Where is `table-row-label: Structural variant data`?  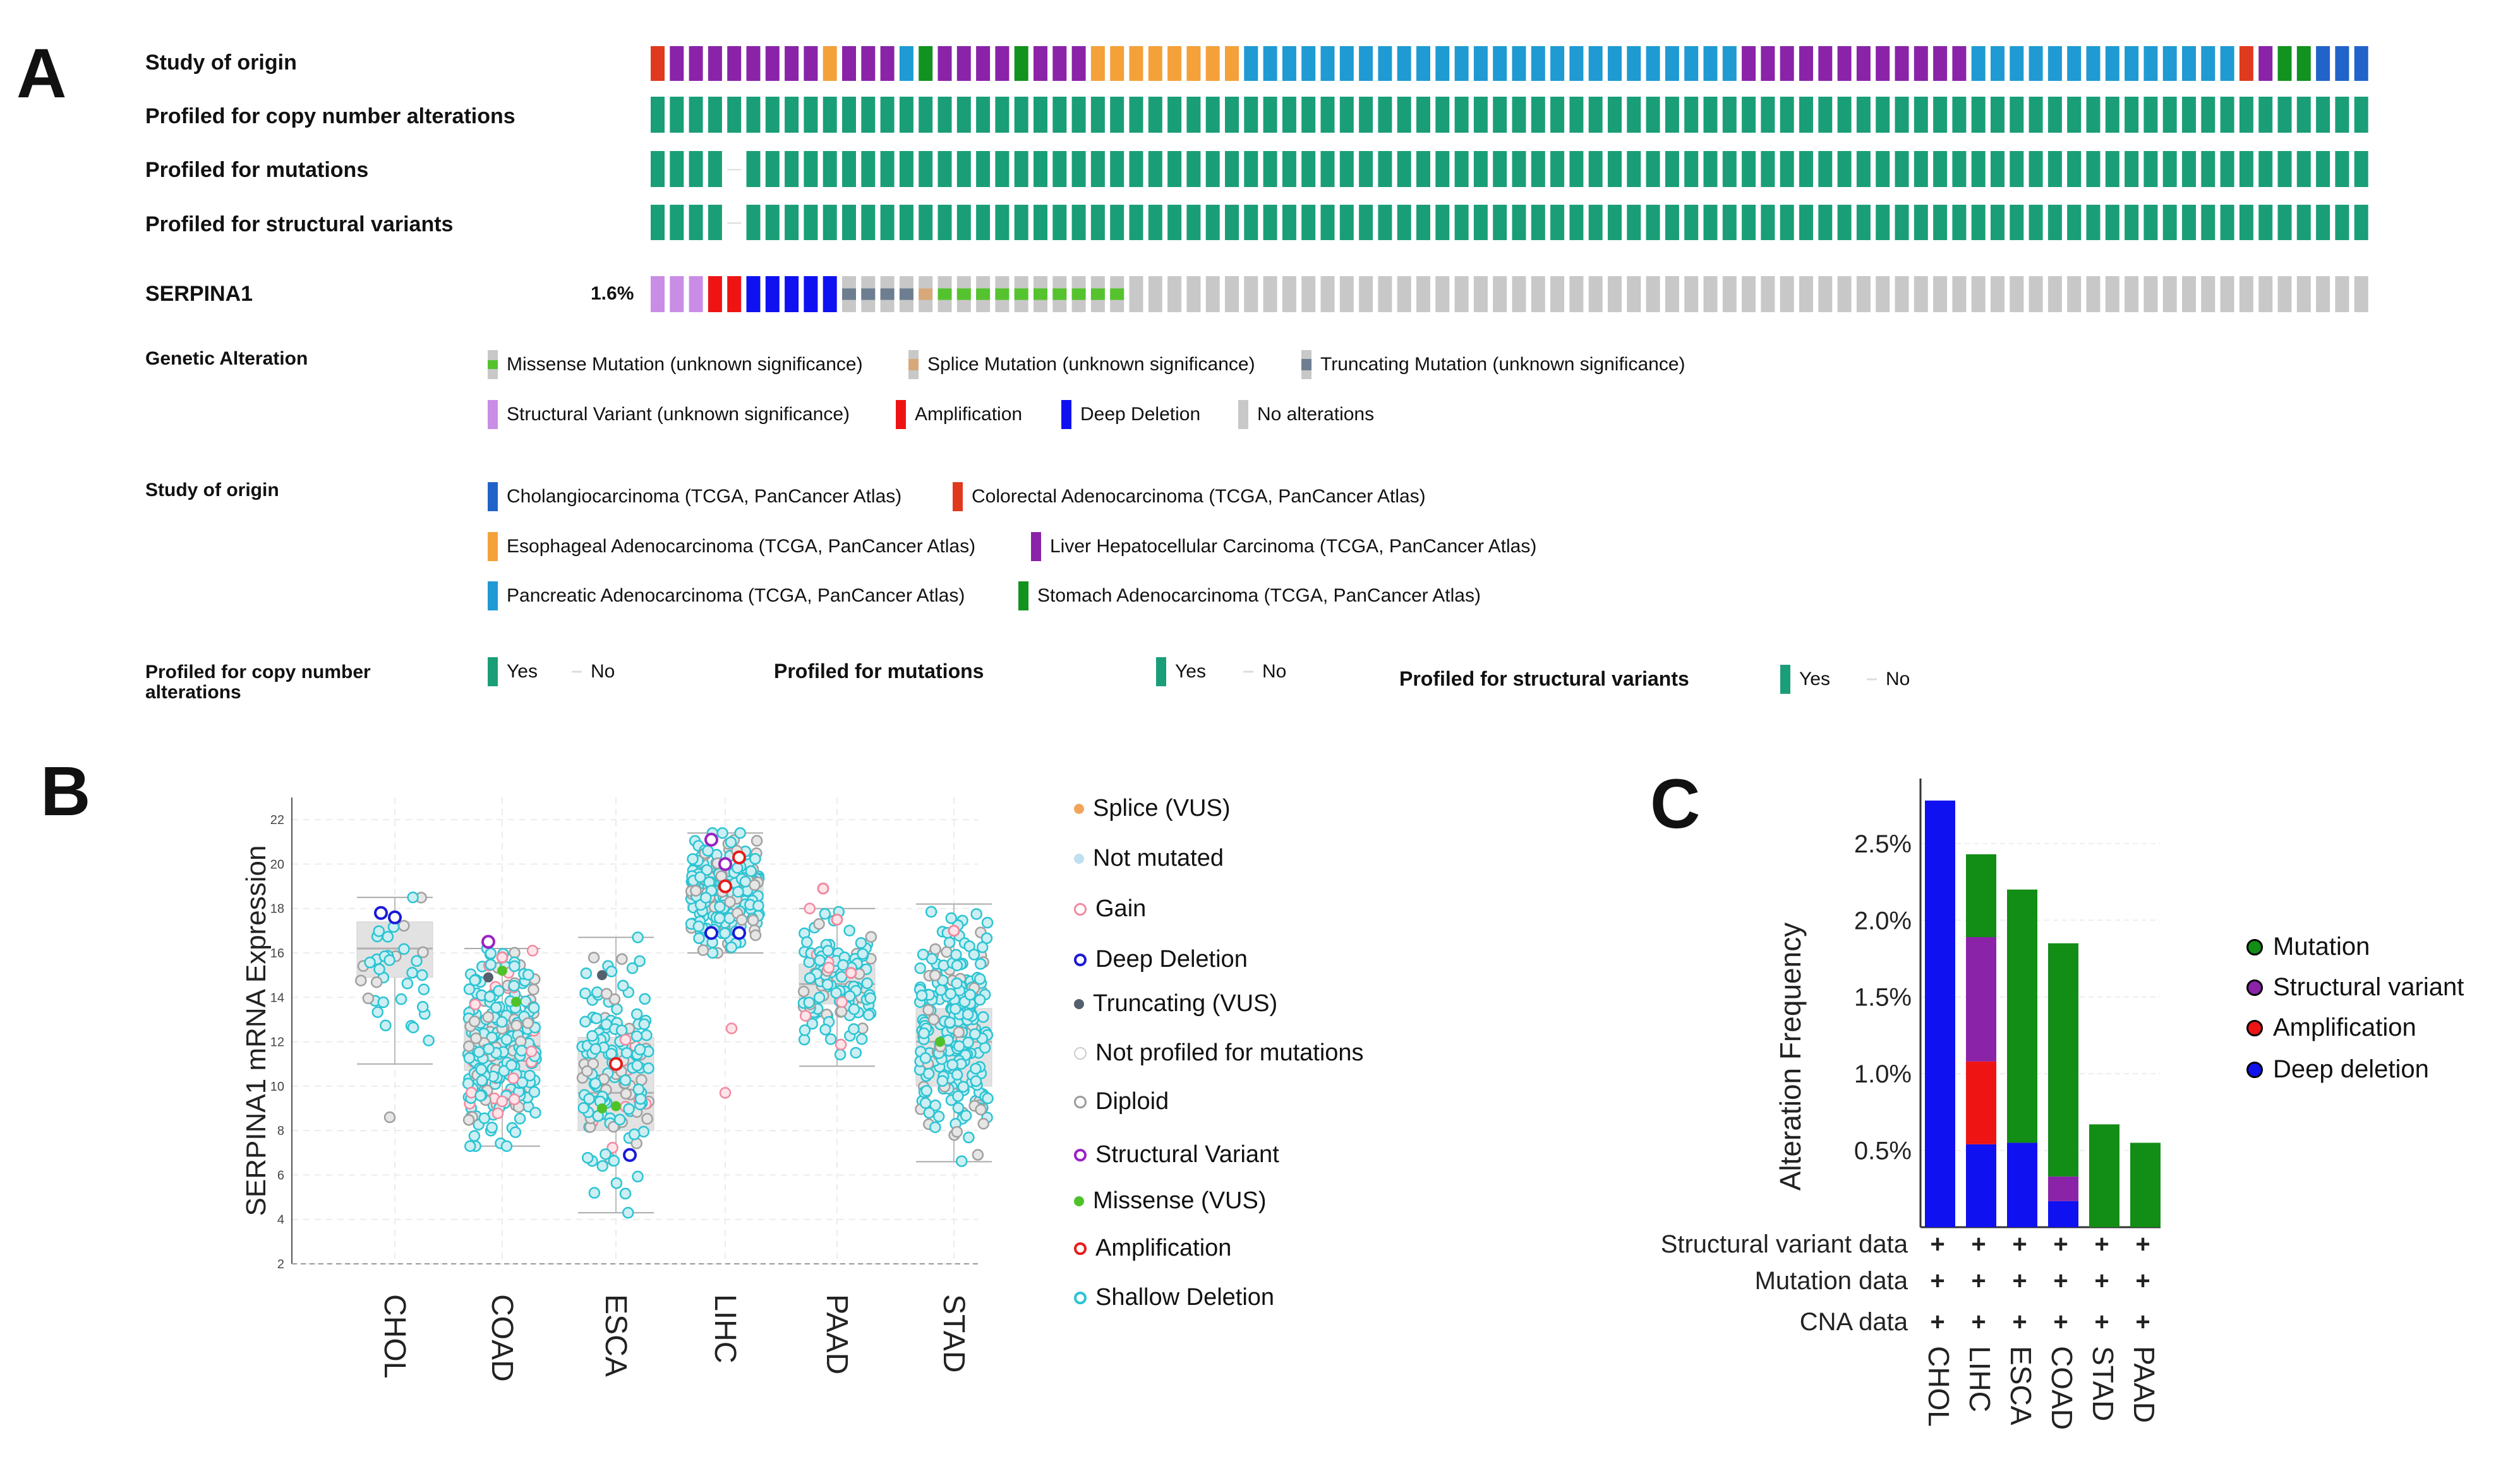
table-row-label: Structural variant data is located at coordinates (1784, 1244).